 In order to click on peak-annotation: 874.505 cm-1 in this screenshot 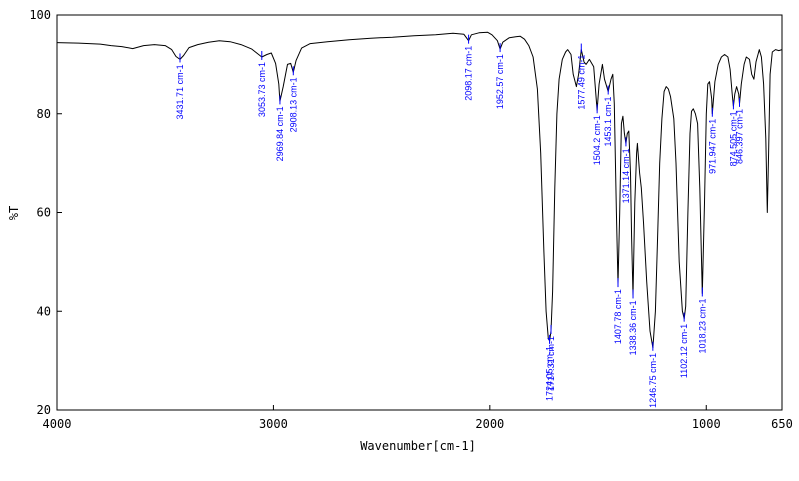, I will do `click(733, 133)`.